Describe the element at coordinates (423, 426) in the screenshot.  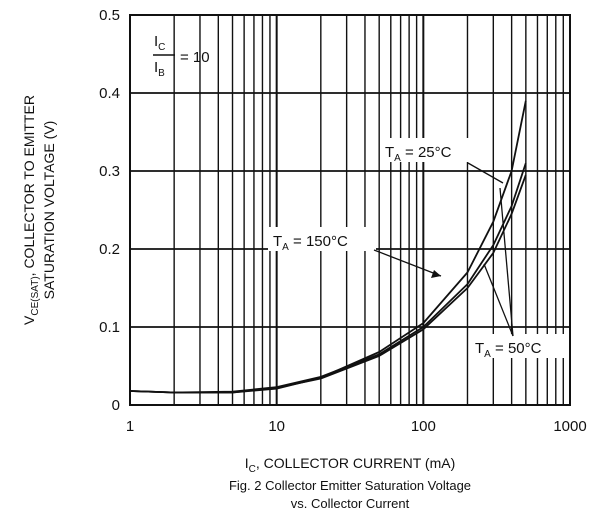
I see `x-tick-label: 100` at that location.